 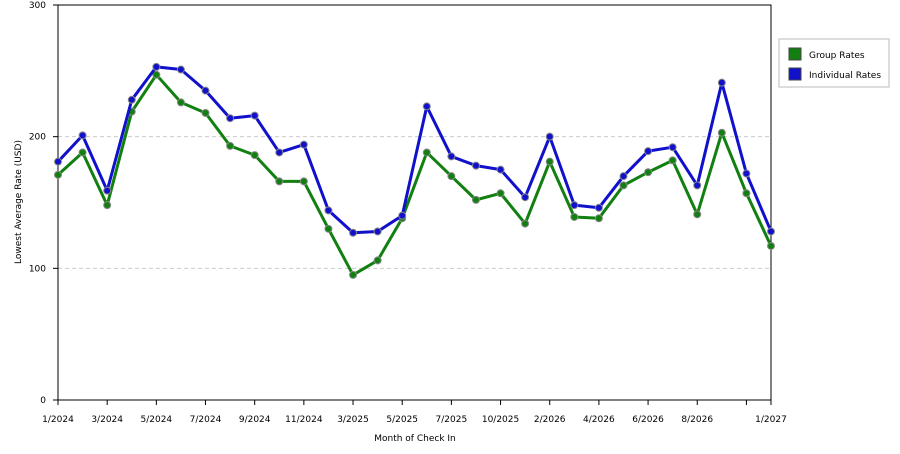 I want to click on x-tick-label: 4/2026, so click(x=599, y=420).